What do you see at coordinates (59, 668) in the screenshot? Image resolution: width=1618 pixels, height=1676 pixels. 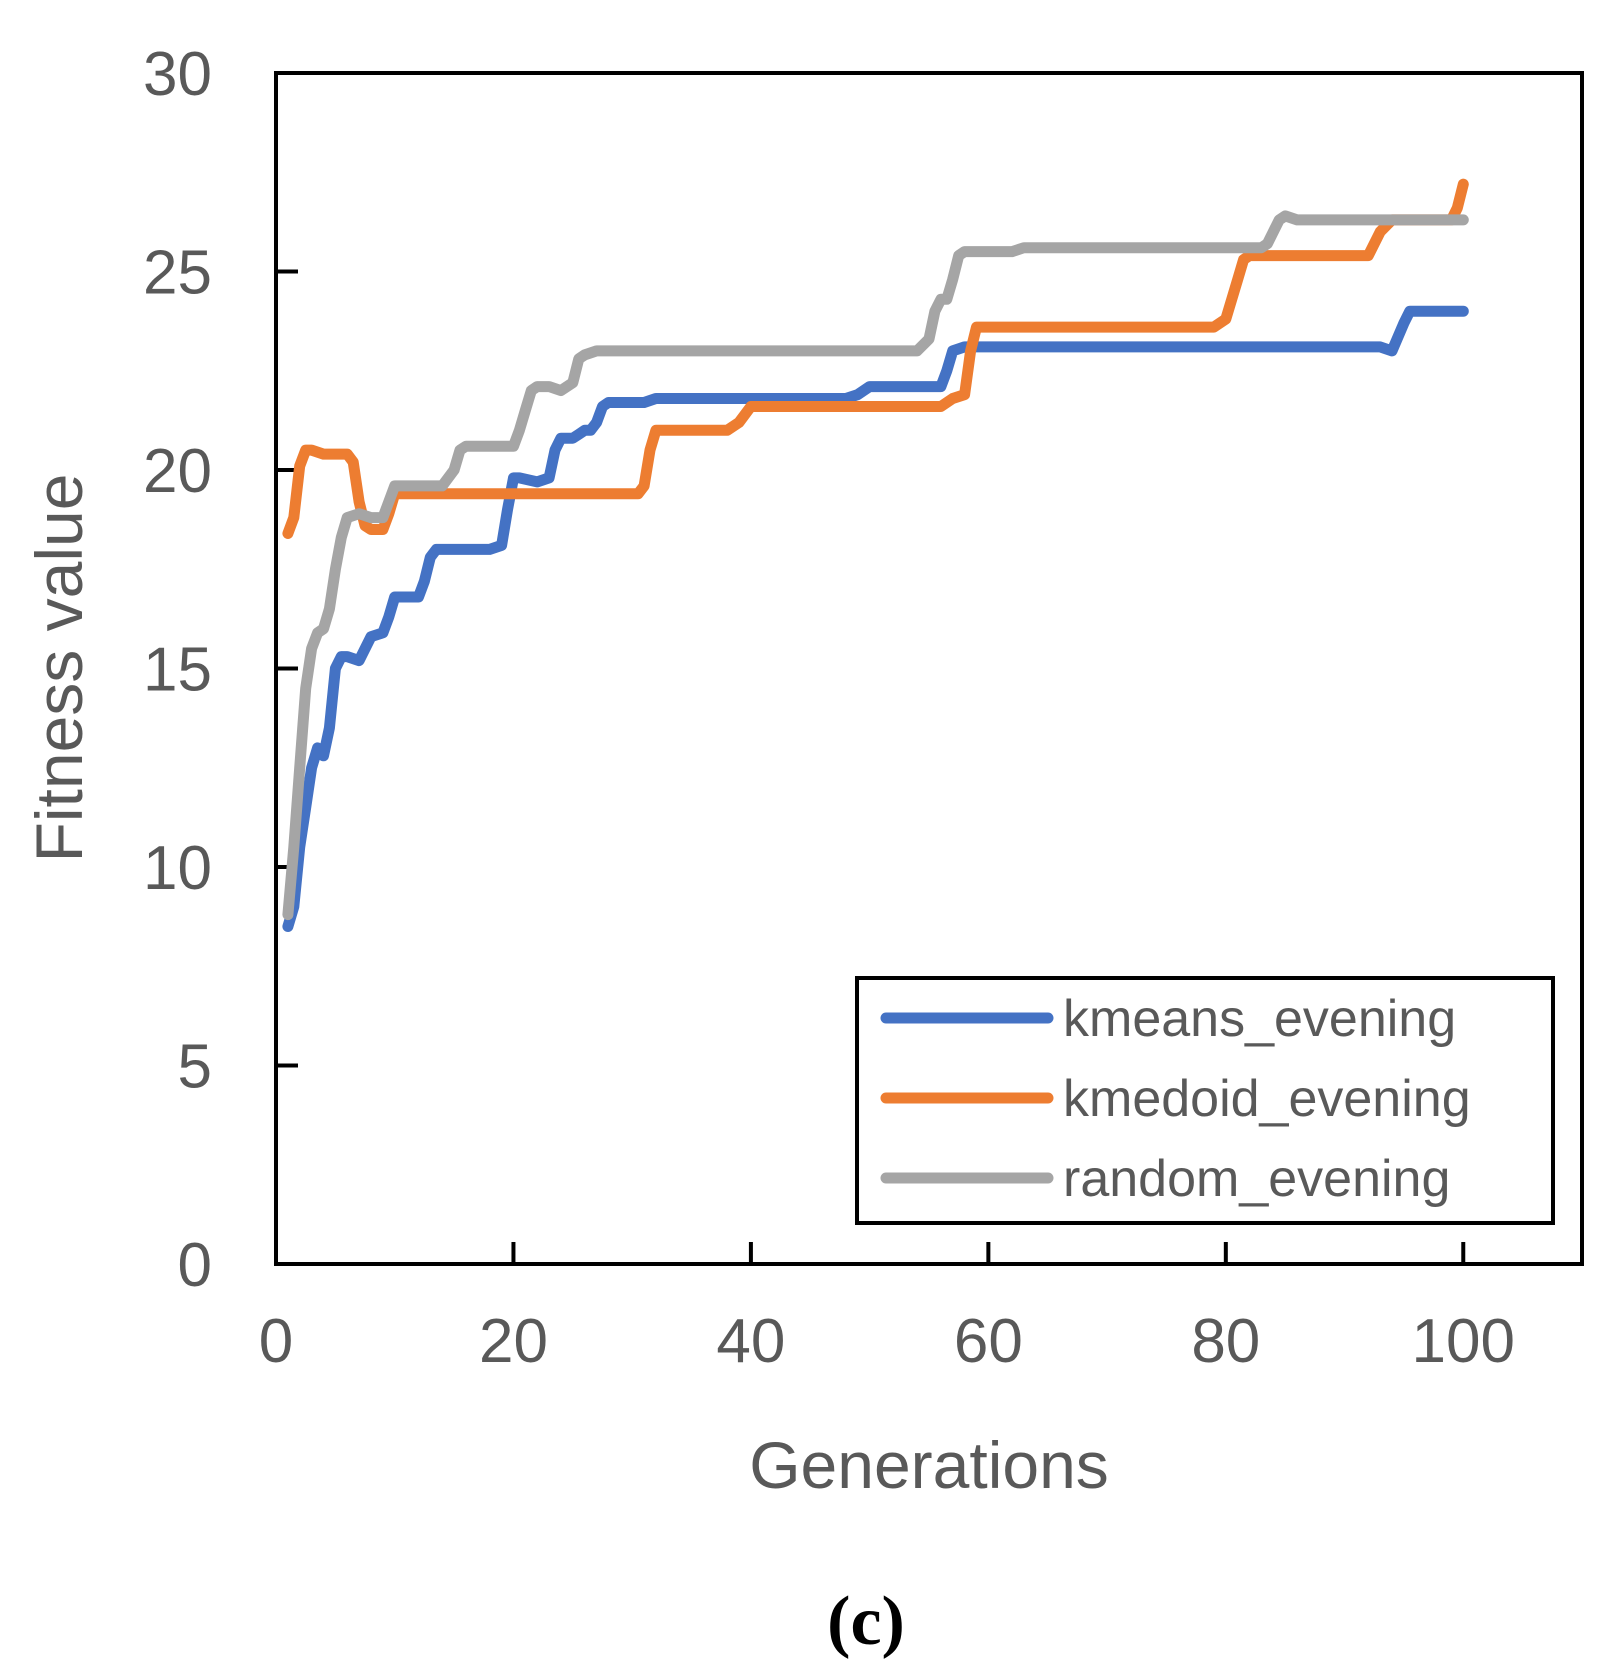 I see `y-axis-title: Fitness value` at bounding box center [59, 668].